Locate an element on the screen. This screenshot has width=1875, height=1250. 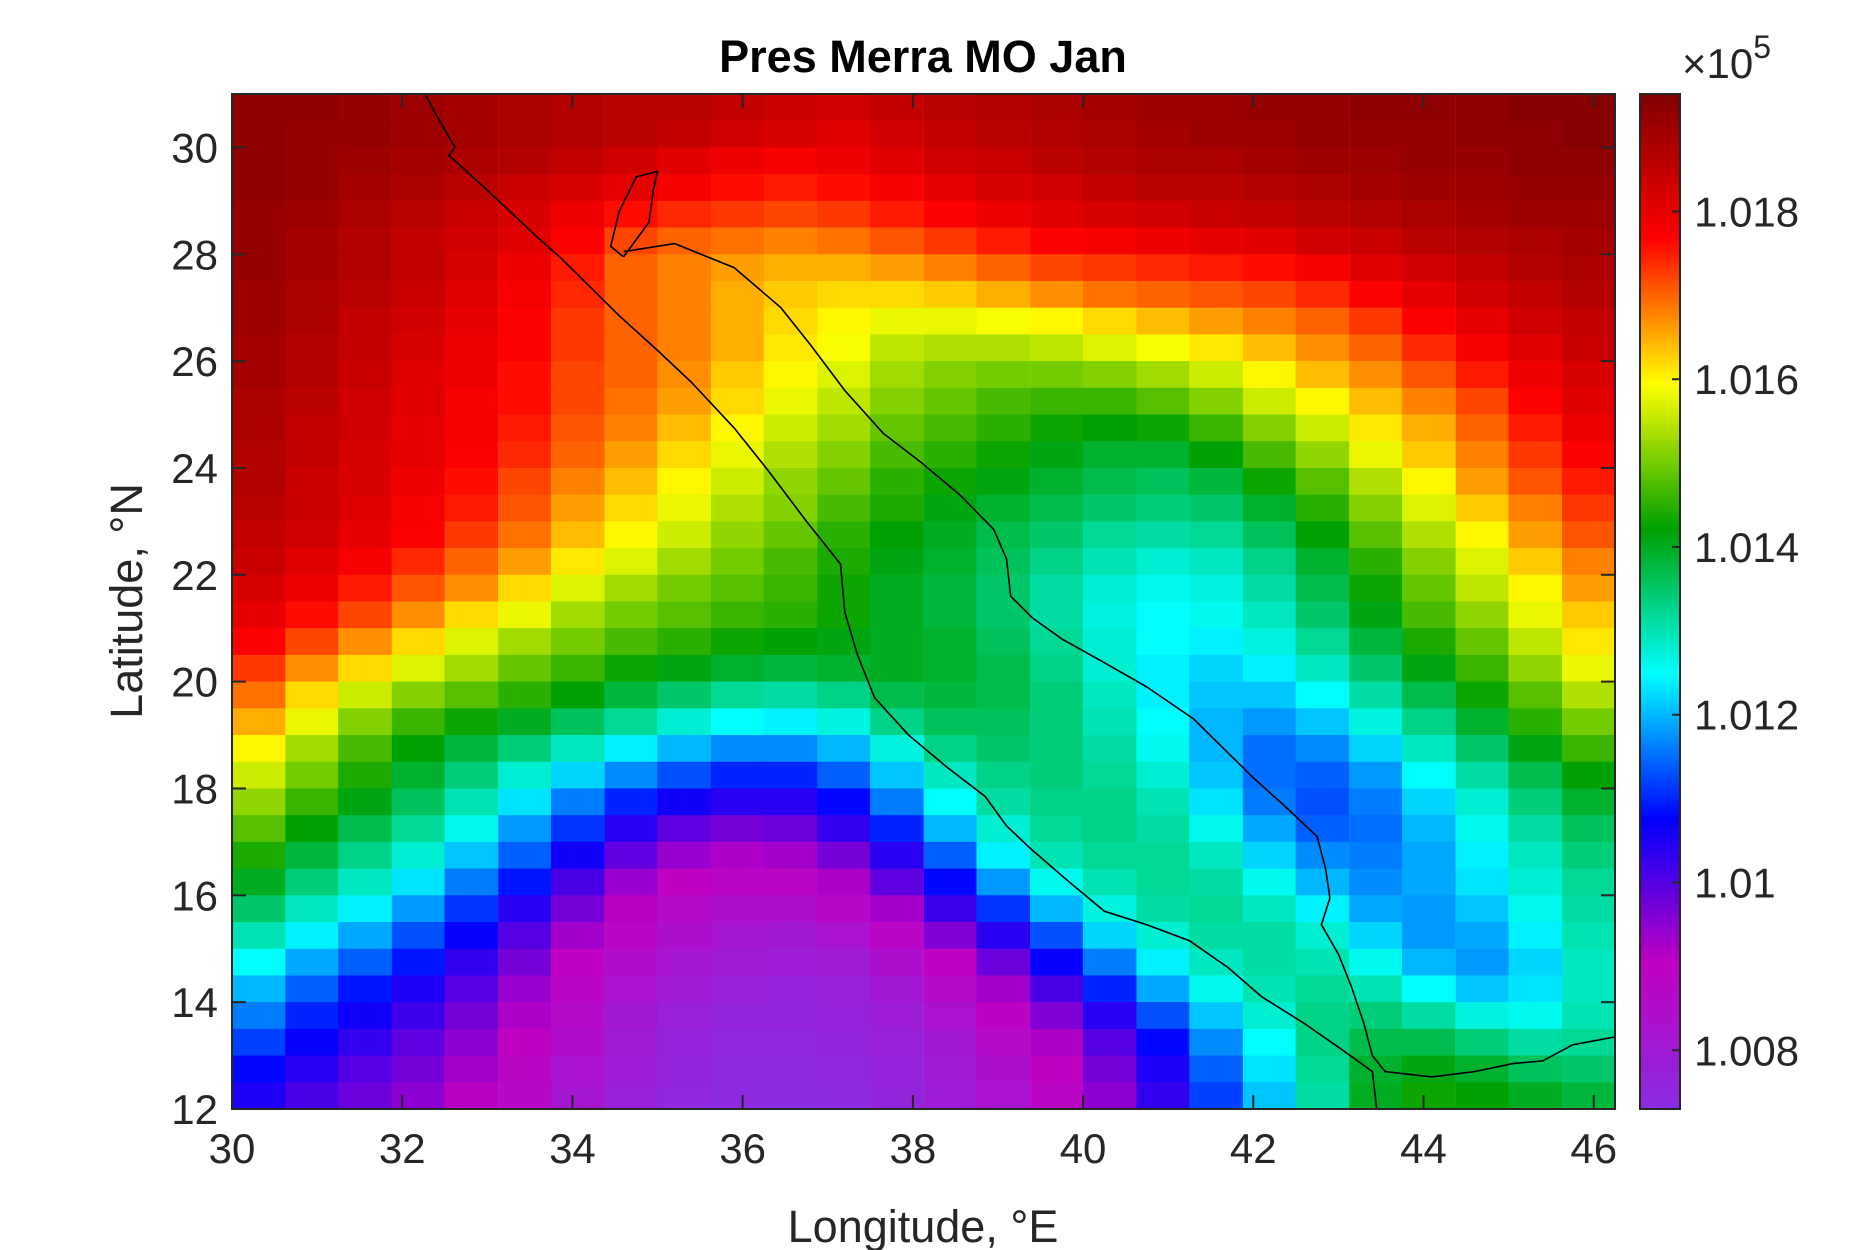
x-axis-label: Longitude, °E is located at coordinates (923, 1225).